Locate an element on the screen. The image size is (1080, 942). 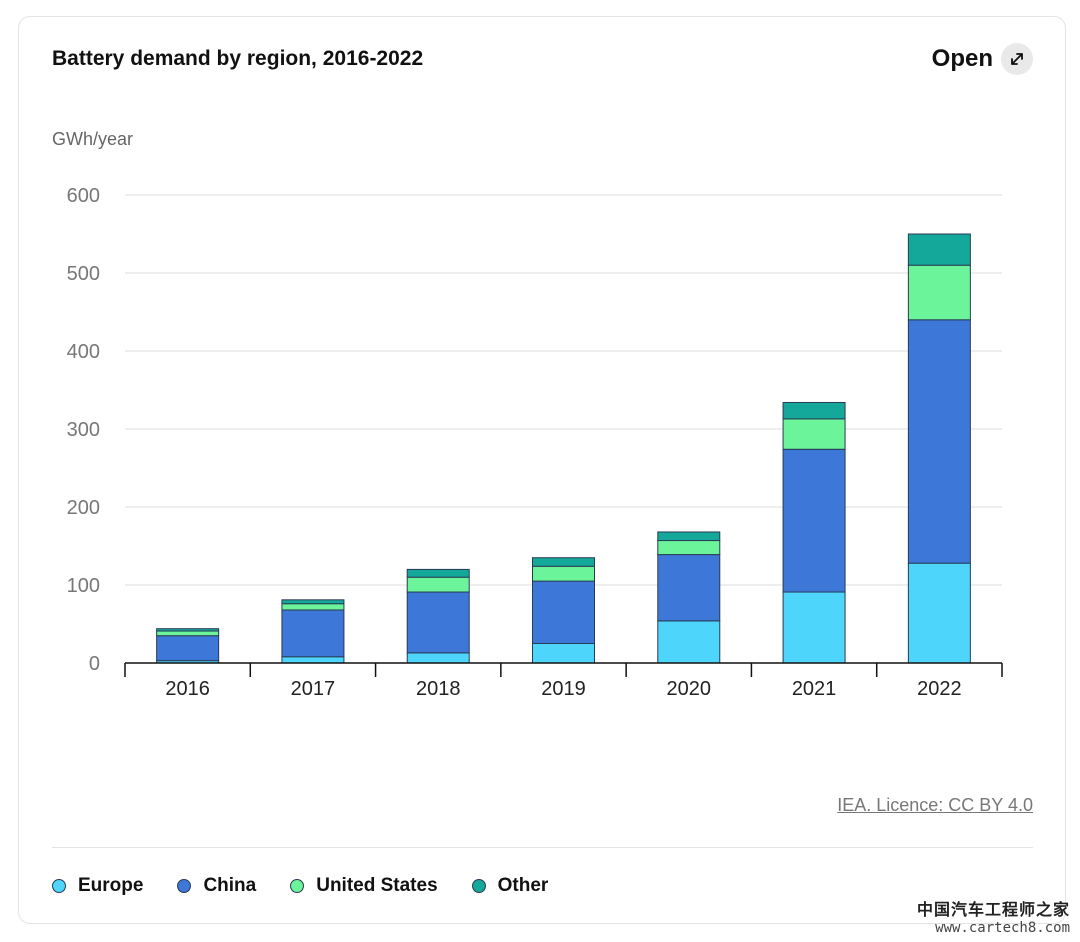
y-tick-label: 200 is located at coordinates (83, 508).